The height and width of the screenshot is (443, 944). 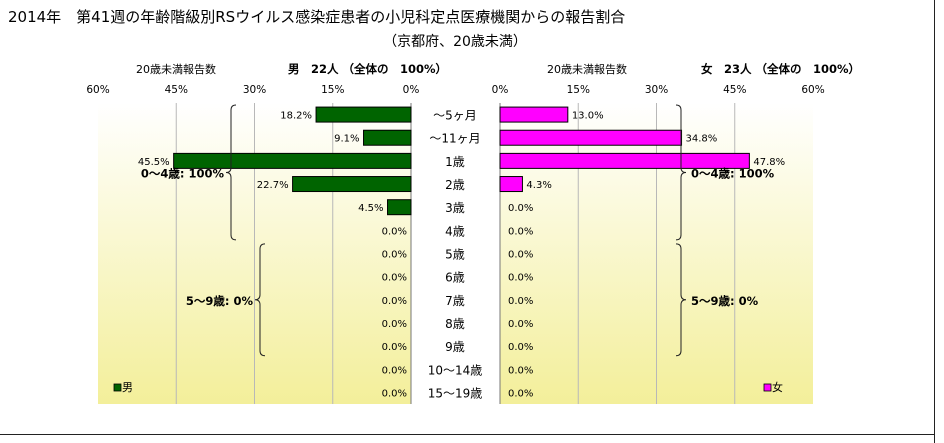 I want to click on category-label: 3歳, so click(x=455, y=208).